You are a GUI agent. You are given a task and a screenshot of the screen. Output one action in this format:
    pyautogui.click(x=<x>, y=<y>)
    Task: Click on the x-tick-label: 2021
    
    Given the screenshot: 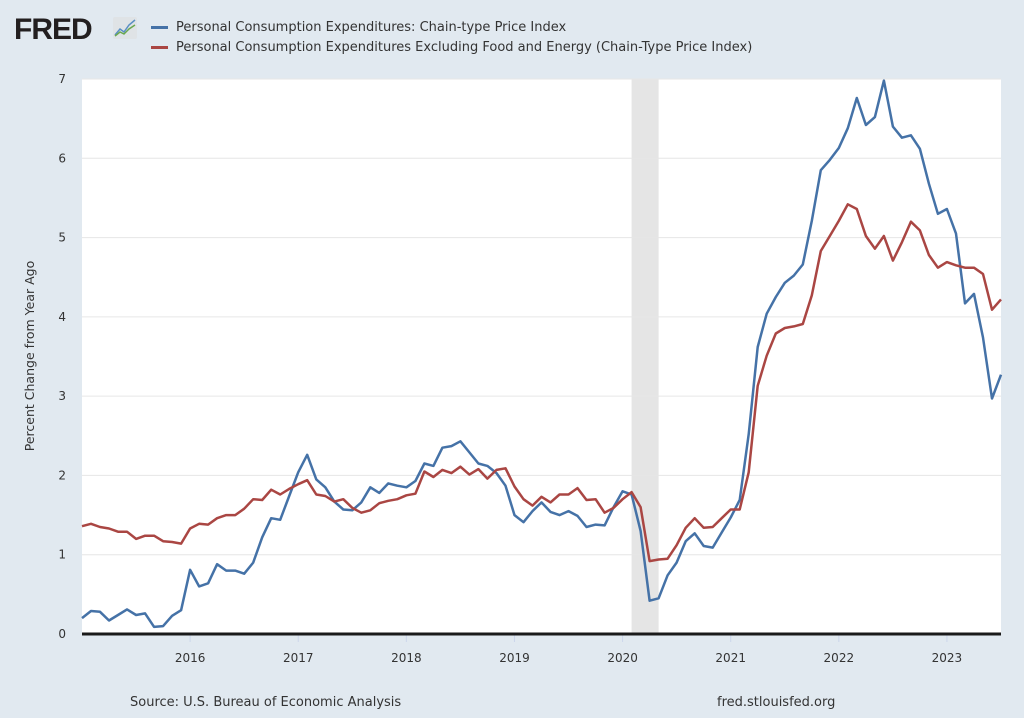 What is the action you would take?
    pyautogui.click(x=730, y=658)
    